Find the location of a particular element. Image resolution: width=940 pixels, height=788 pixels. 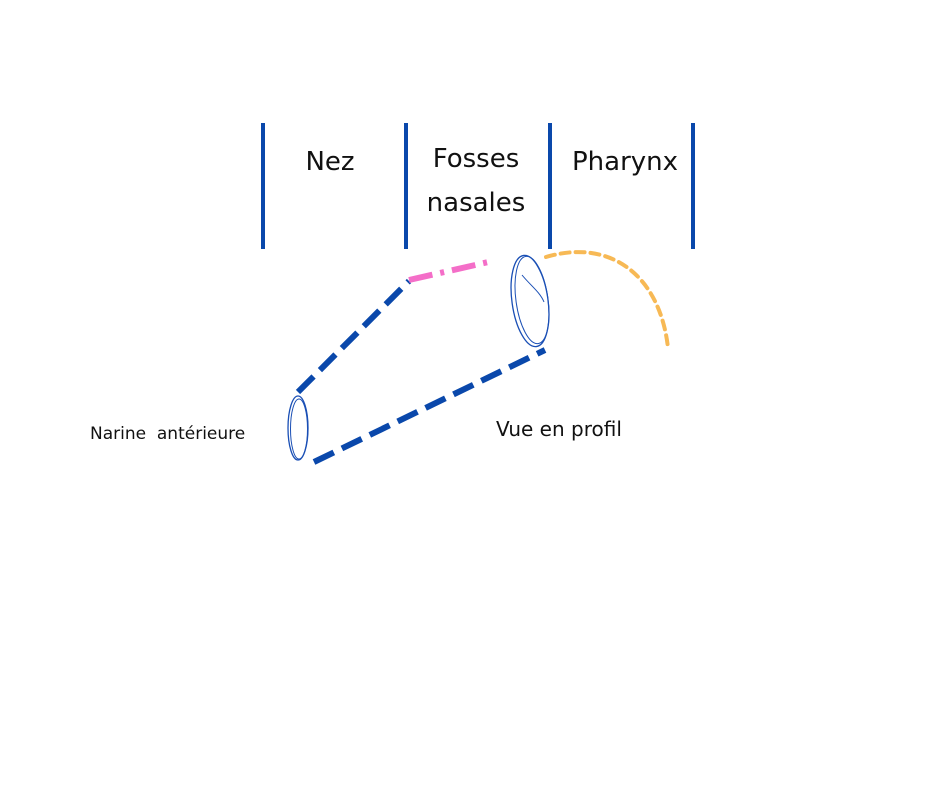

section-label-fosses-line1: Fosses is located at coordinates (476, 159).